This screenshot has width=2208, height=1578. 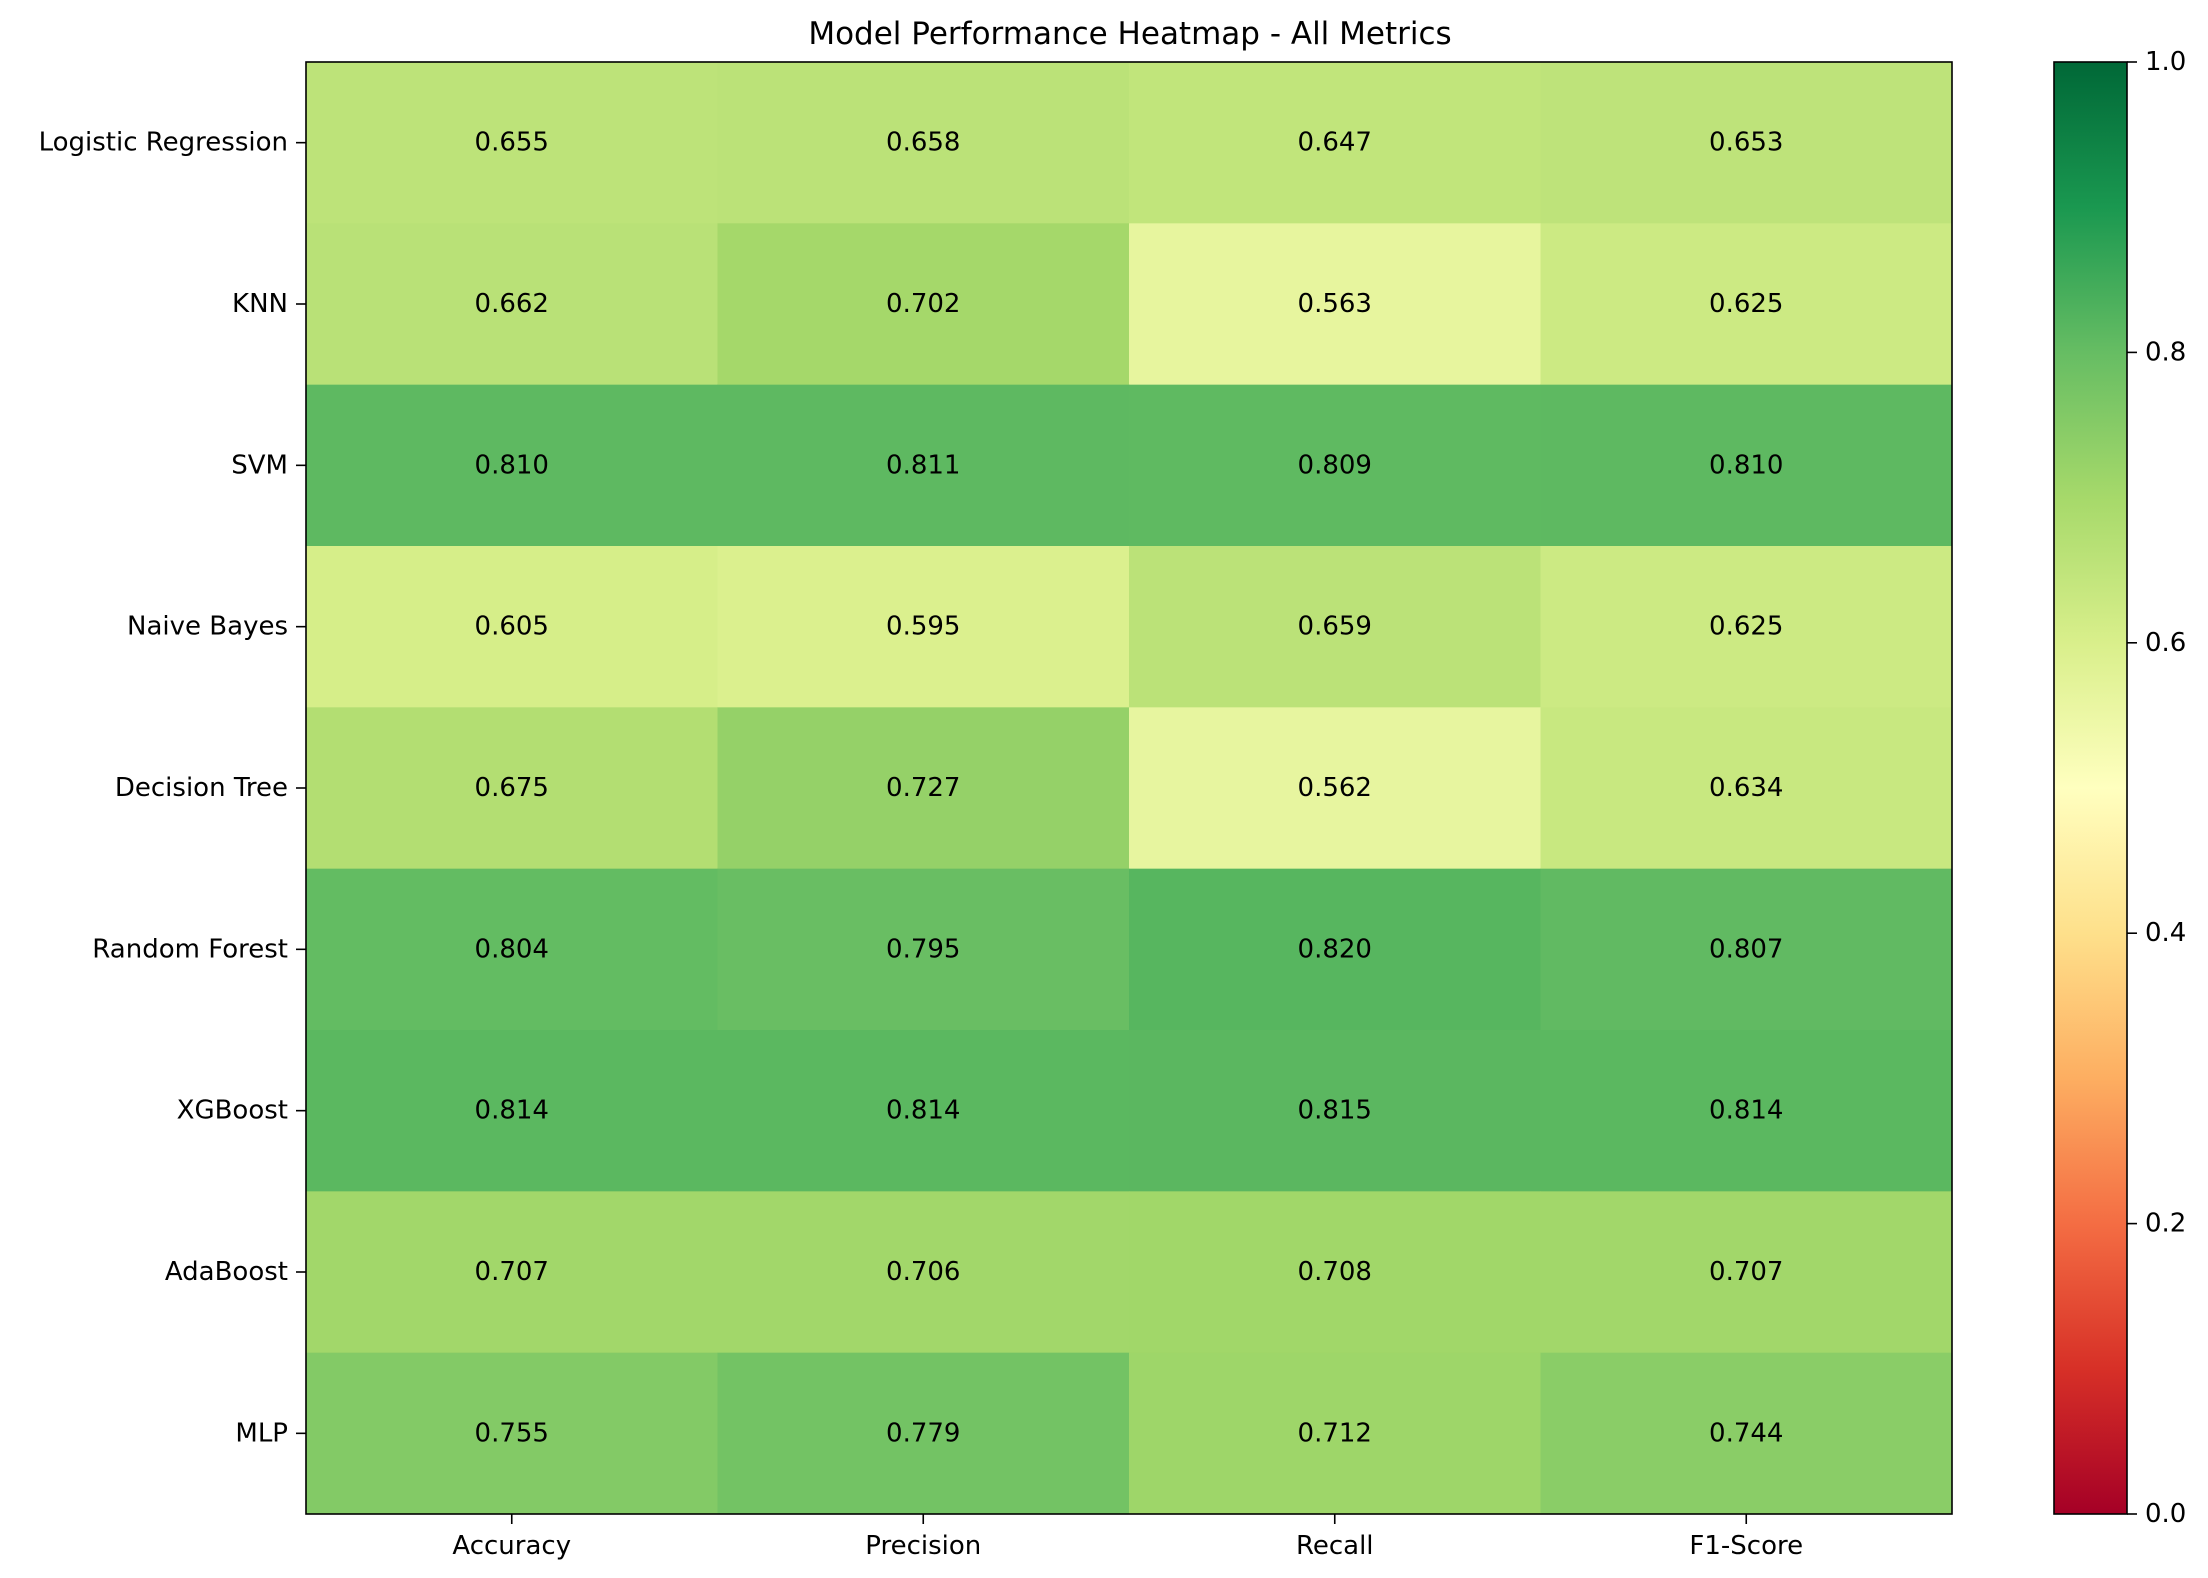 I want to click on cell-value-label: 0.795, so click(x=923, y=949).